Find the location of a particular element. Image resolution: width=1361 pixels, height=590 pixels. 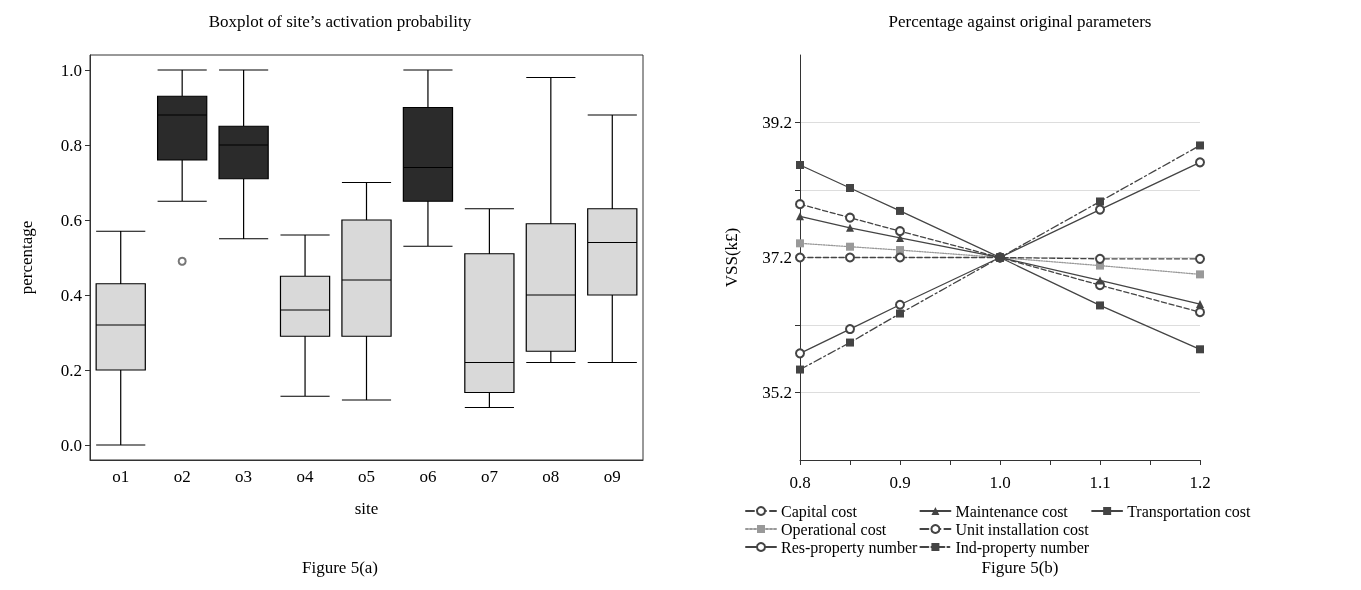

y-tick-label: 37.2 is located at coordinates (777, 257).